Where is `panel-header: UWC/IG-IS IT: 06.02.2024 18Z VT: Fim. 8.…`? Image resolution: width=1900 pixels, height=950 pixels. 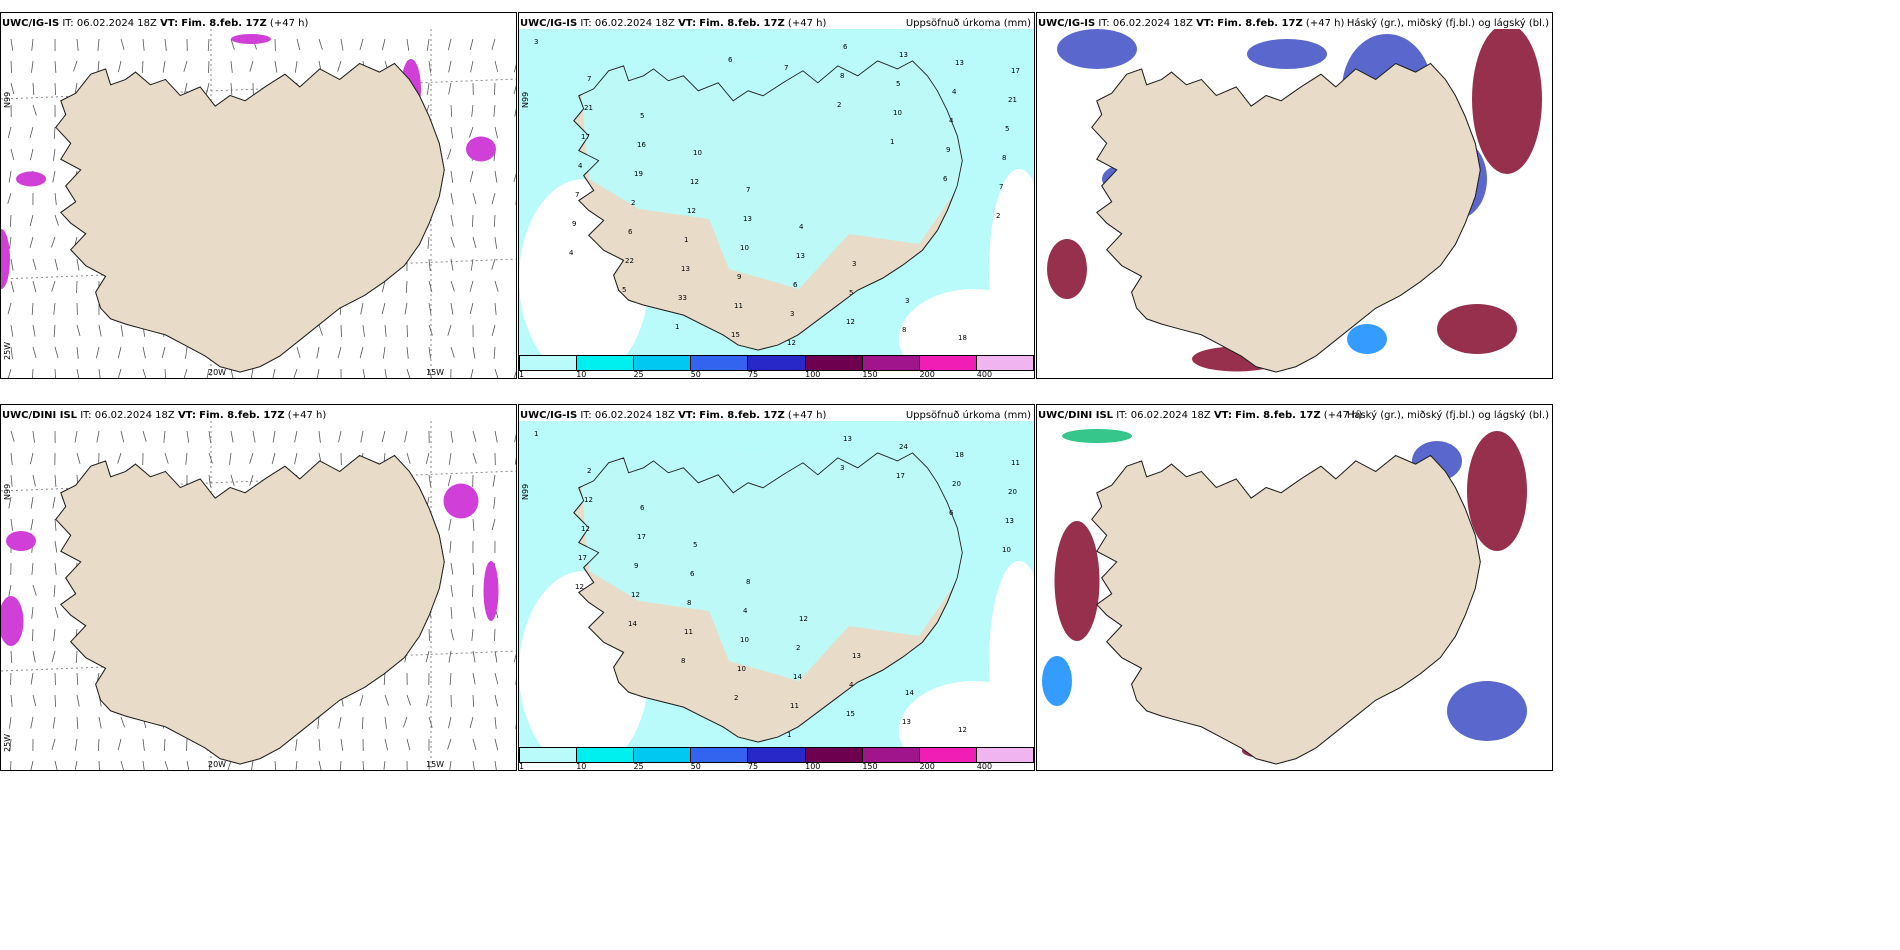 panel-header: UWC/IG-IS IT: 06.02.2024 18Z VT: Fim. 8.… is located at coordinates (1191, 24).